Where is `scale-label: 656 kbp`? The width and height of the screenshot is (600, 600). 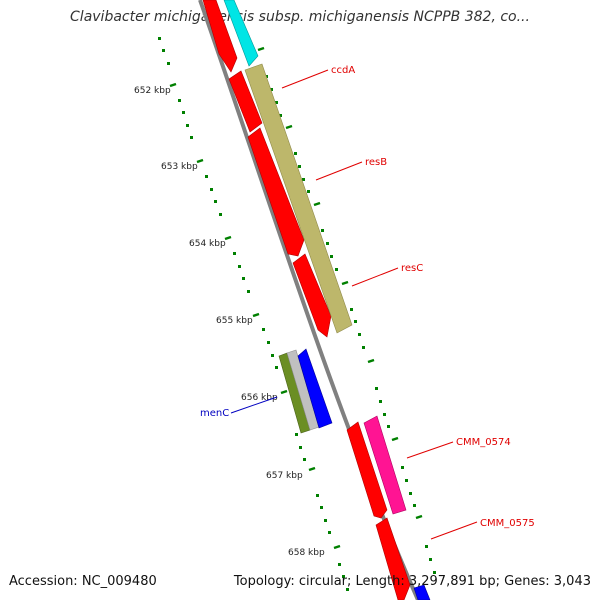 scale-label: 656 kbp is located at coordinates (259, 398).